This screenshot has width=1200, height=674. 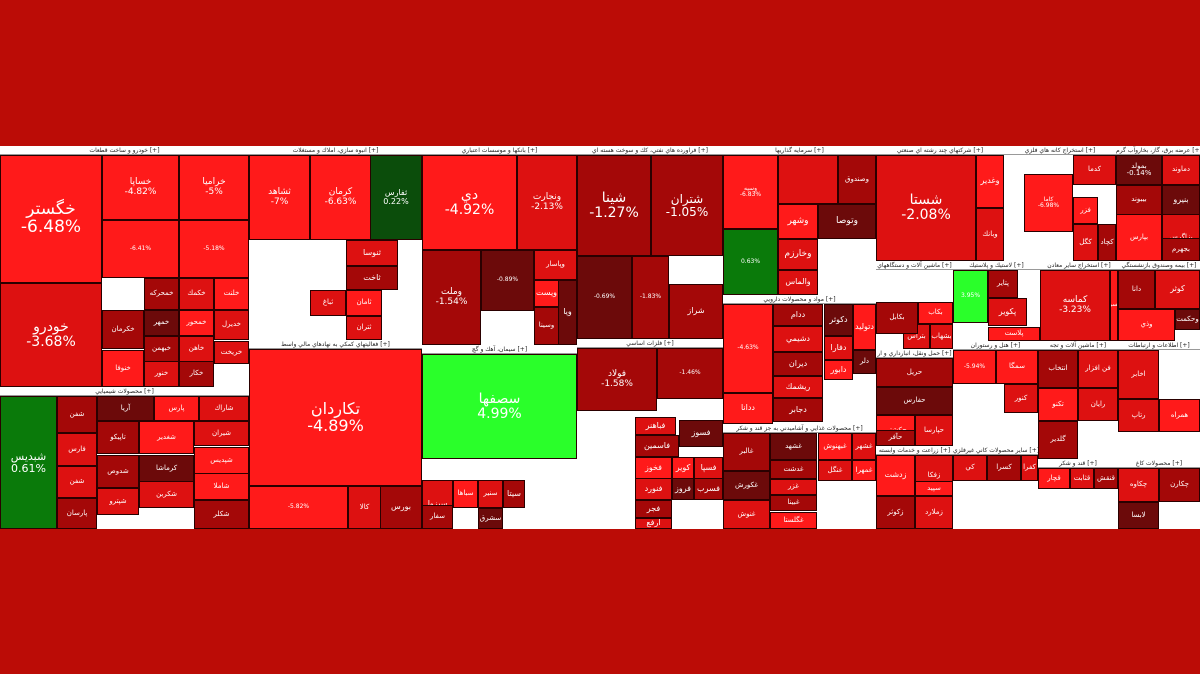 I want to click on sector-header: انبوه سازي، املاك و مستغلات [+], so click(x=335, y=150).